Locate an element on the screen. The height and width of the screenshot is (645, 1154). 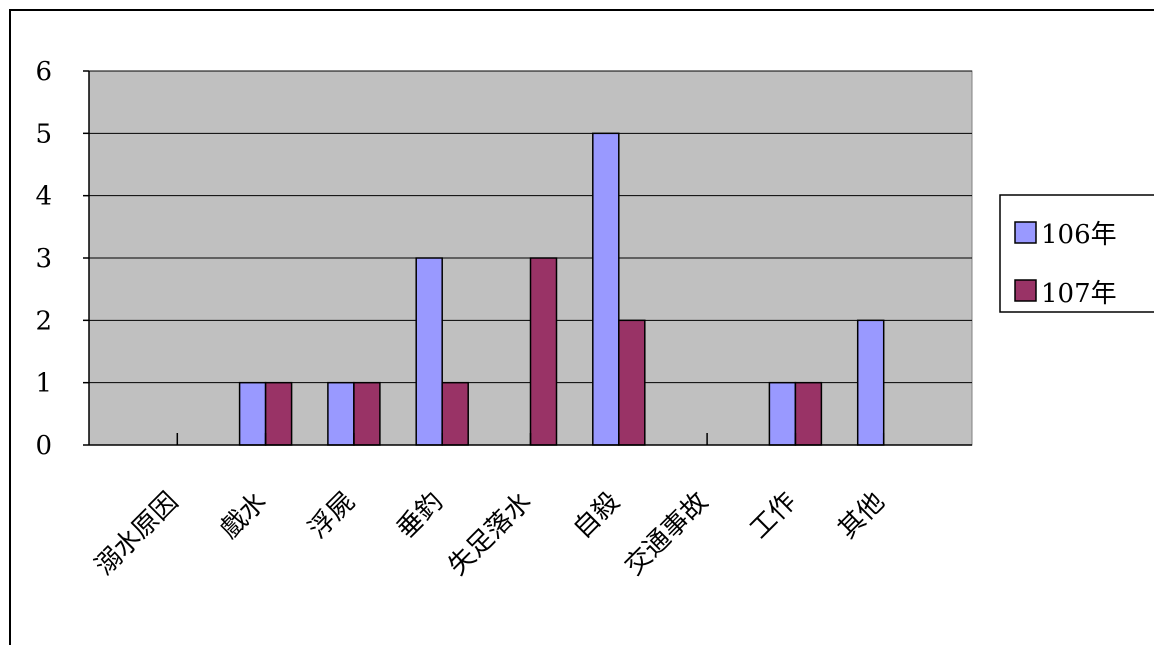
y-tick-label: 4 is located at coordinates (43, 197).